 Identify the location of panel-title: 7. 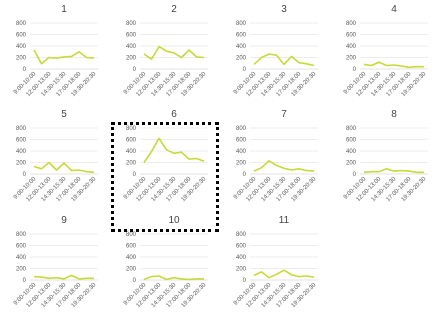
(284, 114).